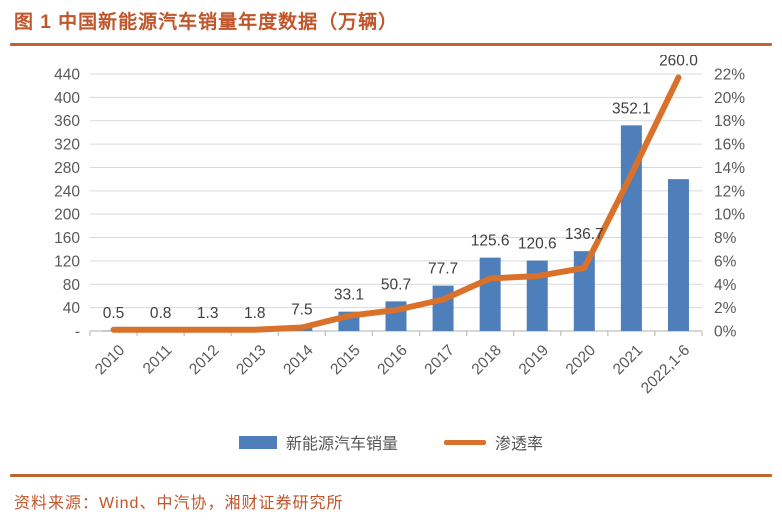  I want to click on legend-label-penetration: 渗透率, so click(519, 444).